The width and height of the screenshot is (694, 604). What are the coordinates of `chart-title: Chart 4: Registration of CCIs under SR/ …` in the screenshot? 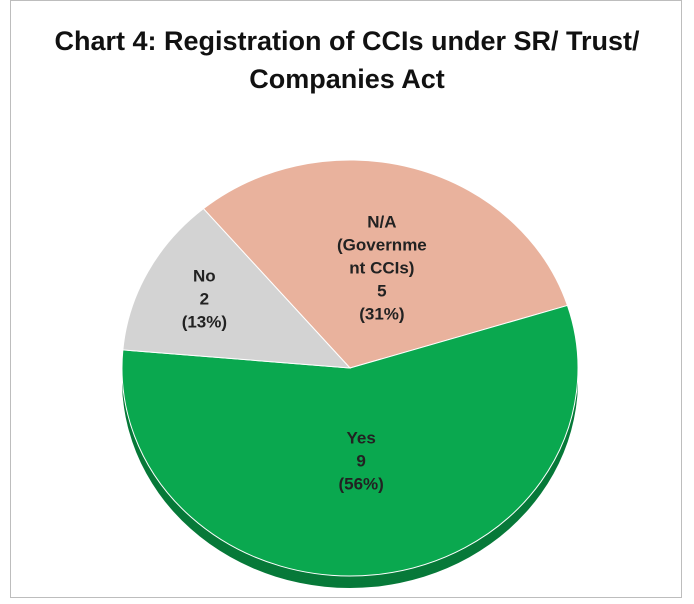 It's located at (347, 60).